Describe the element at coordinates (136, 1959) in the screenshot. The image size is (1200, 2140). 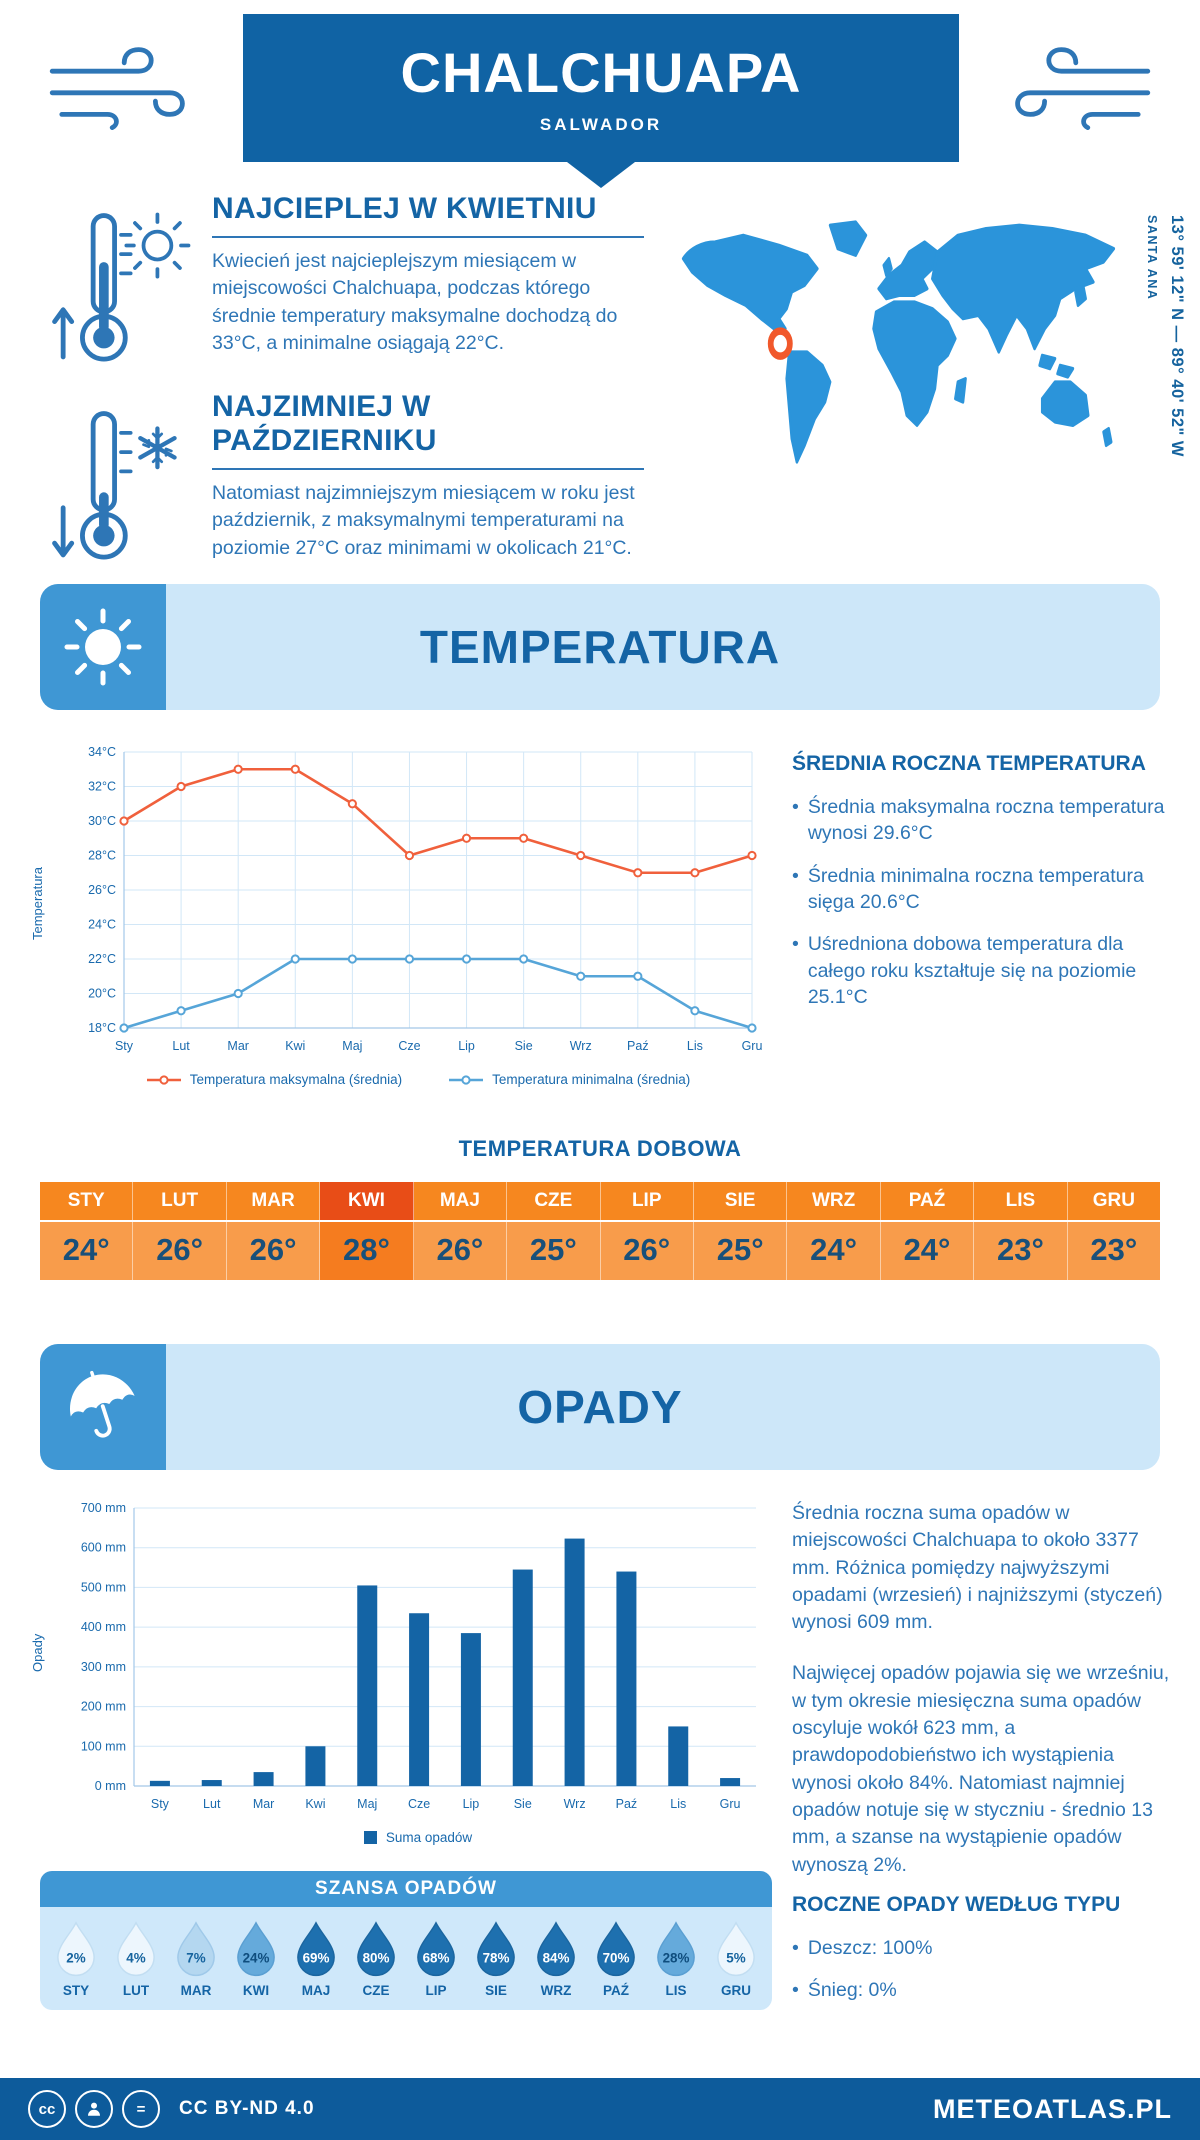
I see `chance-month-column: 4% LUT` at that location.